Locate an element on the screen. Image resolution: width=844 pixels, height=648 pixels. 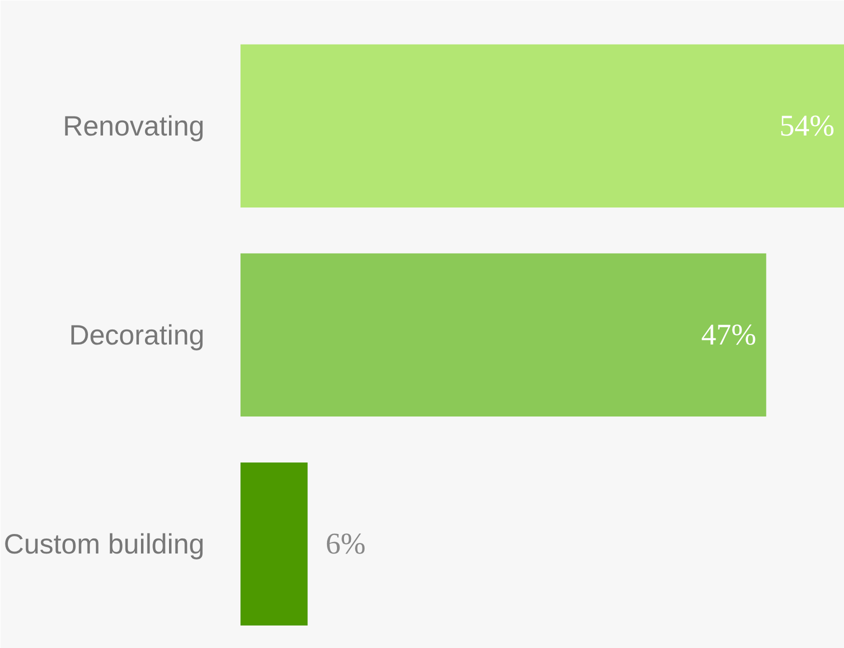
data-label: 6% is located at coordinates (346, 543).